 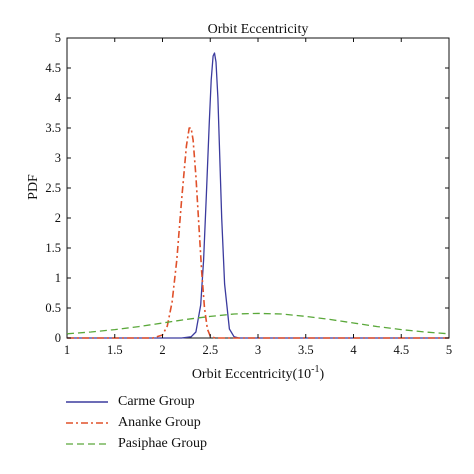 I want to click on x-tick-label: 3, so click(x=258, y=350).